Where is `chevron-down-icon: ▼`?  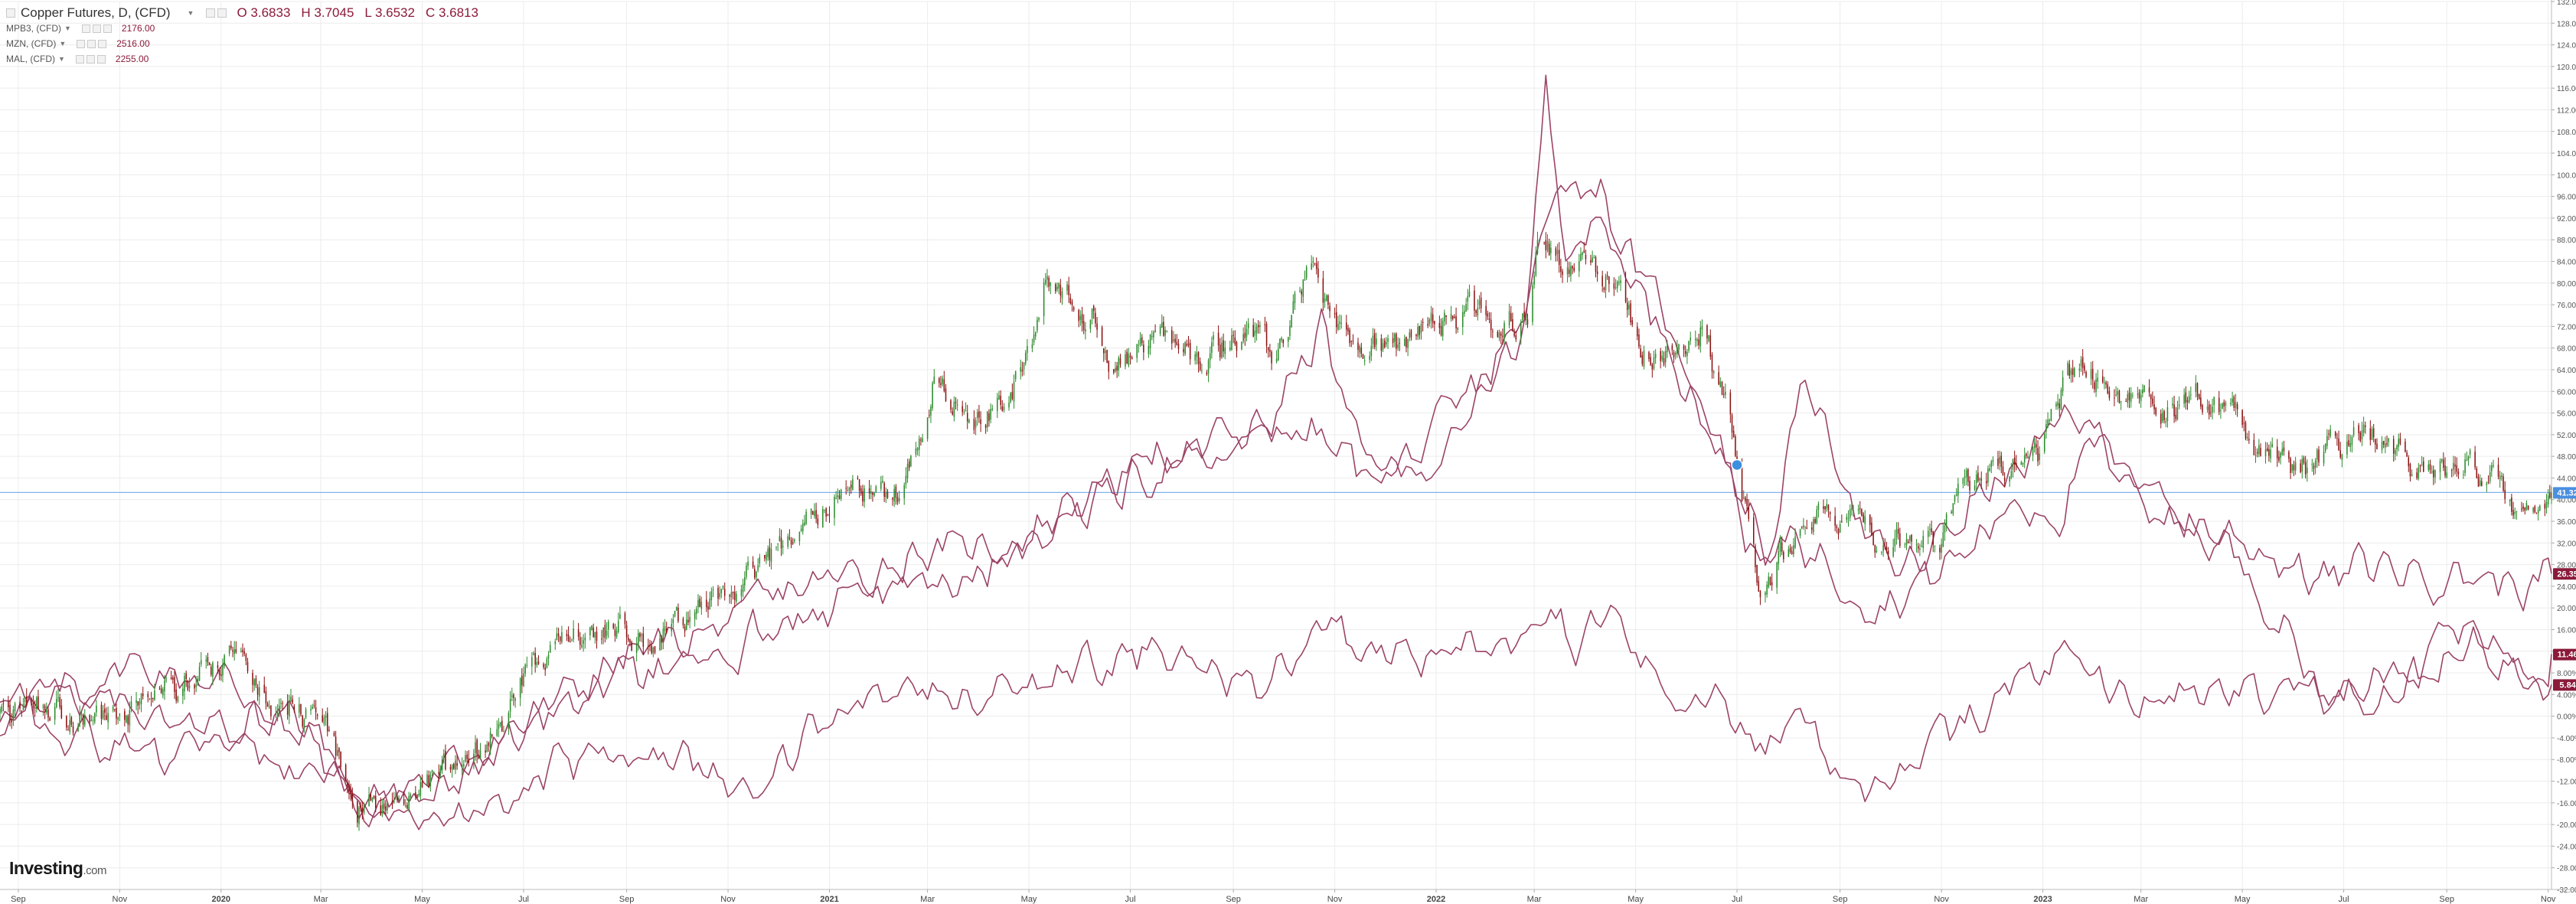 chevron-down-icon: ▼ is located at coordinates (63, 43).